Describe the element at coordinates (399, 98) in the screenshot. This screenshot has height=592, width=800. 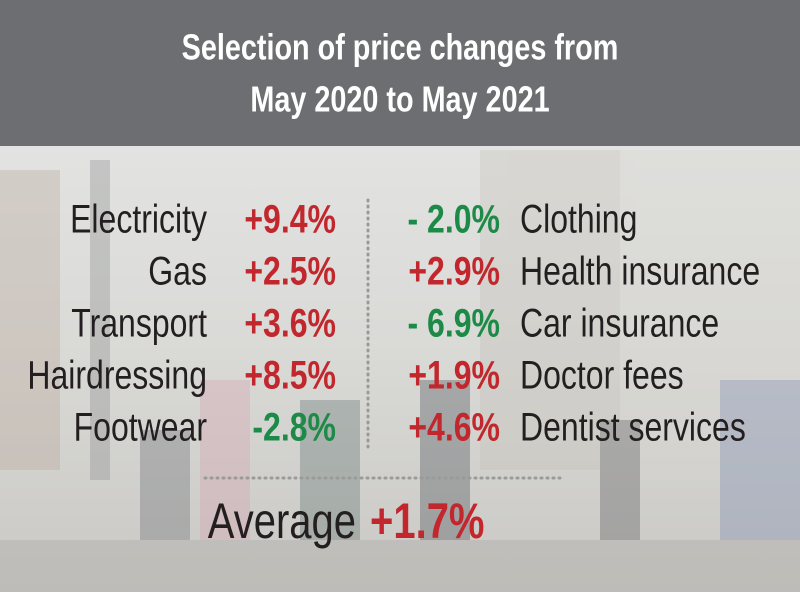
I see `title-line: May 2020 to May 2021` at that location.